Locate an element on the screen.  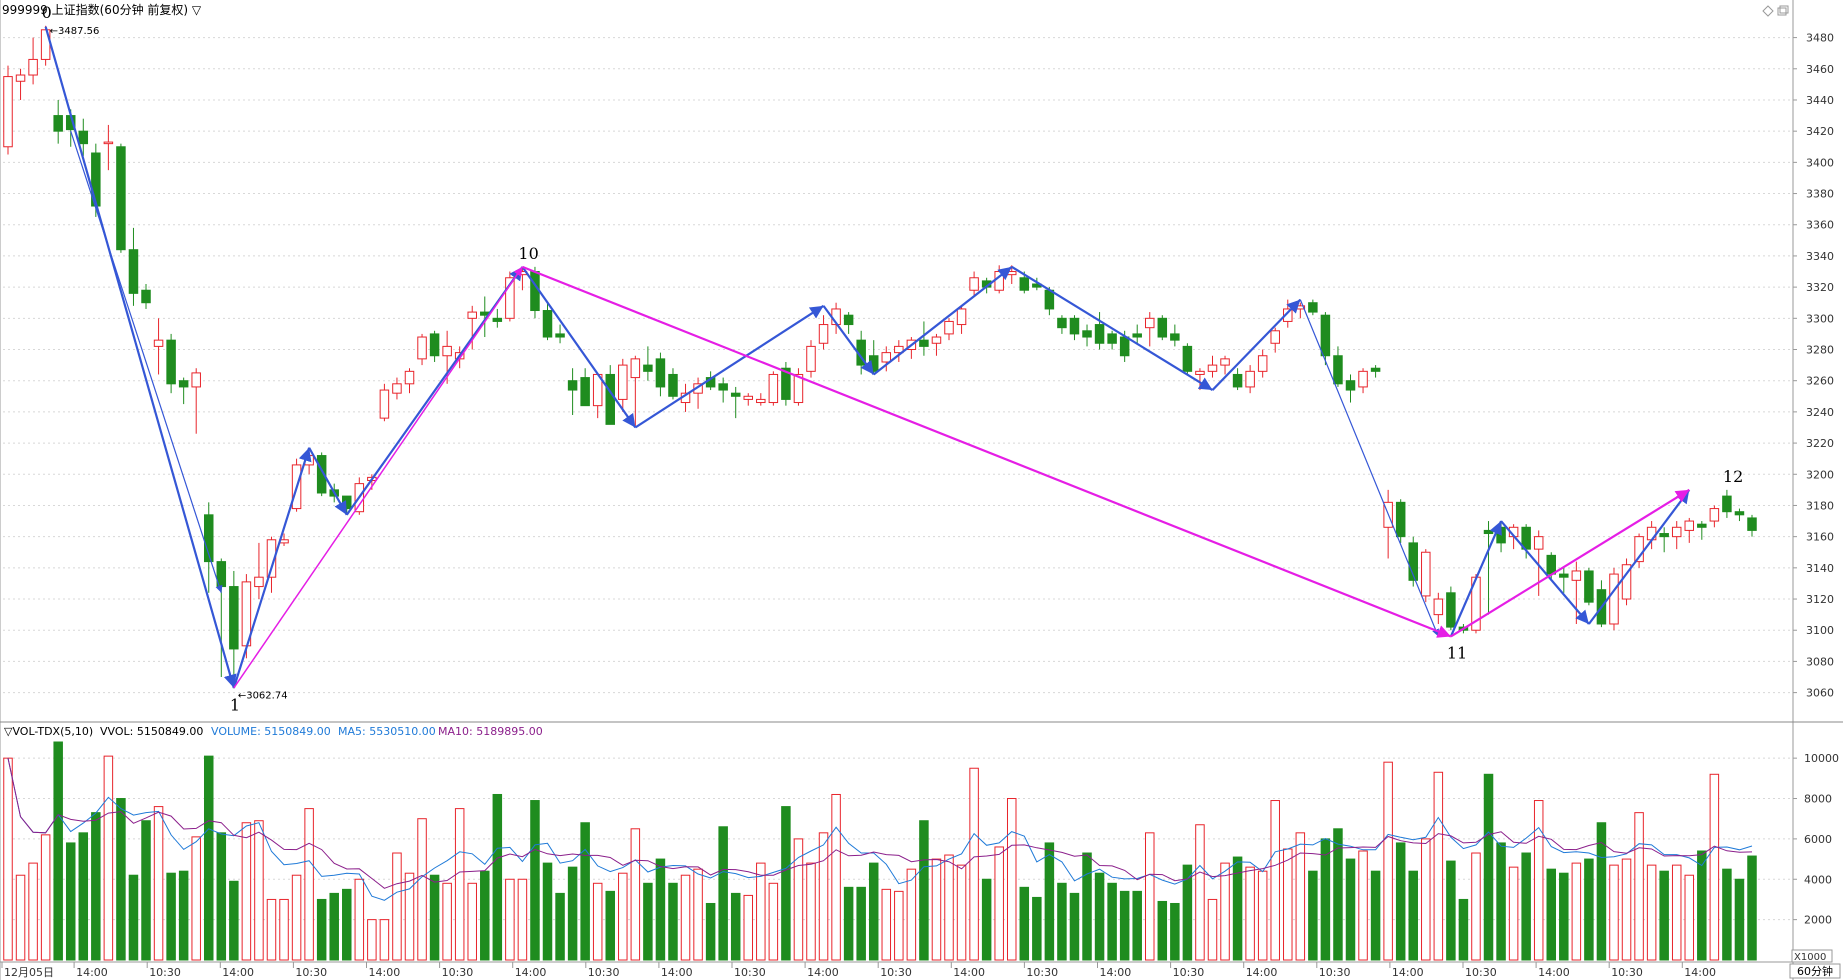
diamond-icon is located at coordinates (1768, 11).